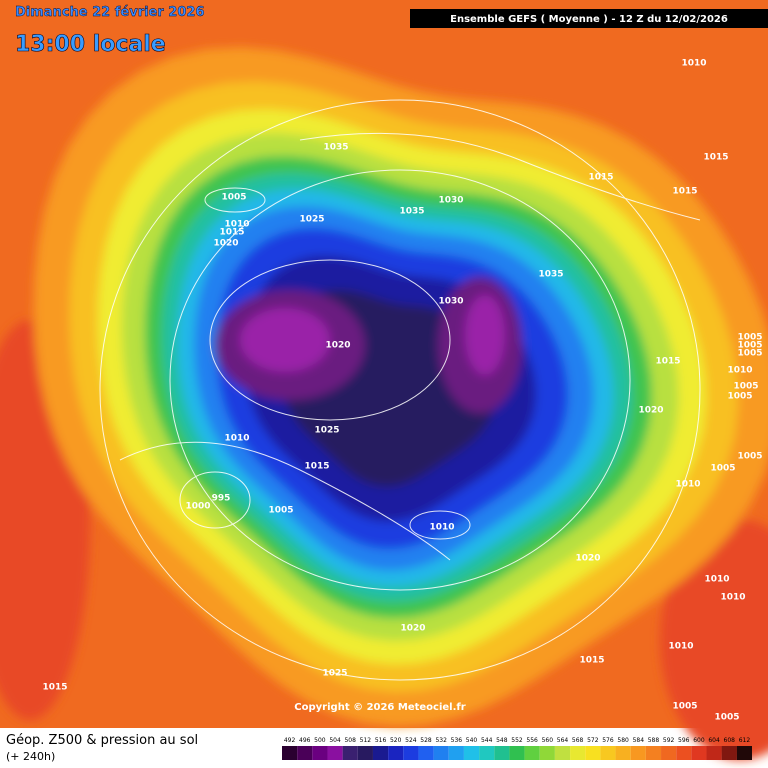 The image size is (768, 768). I want to click on scale-label: 576, so click(608, 740).